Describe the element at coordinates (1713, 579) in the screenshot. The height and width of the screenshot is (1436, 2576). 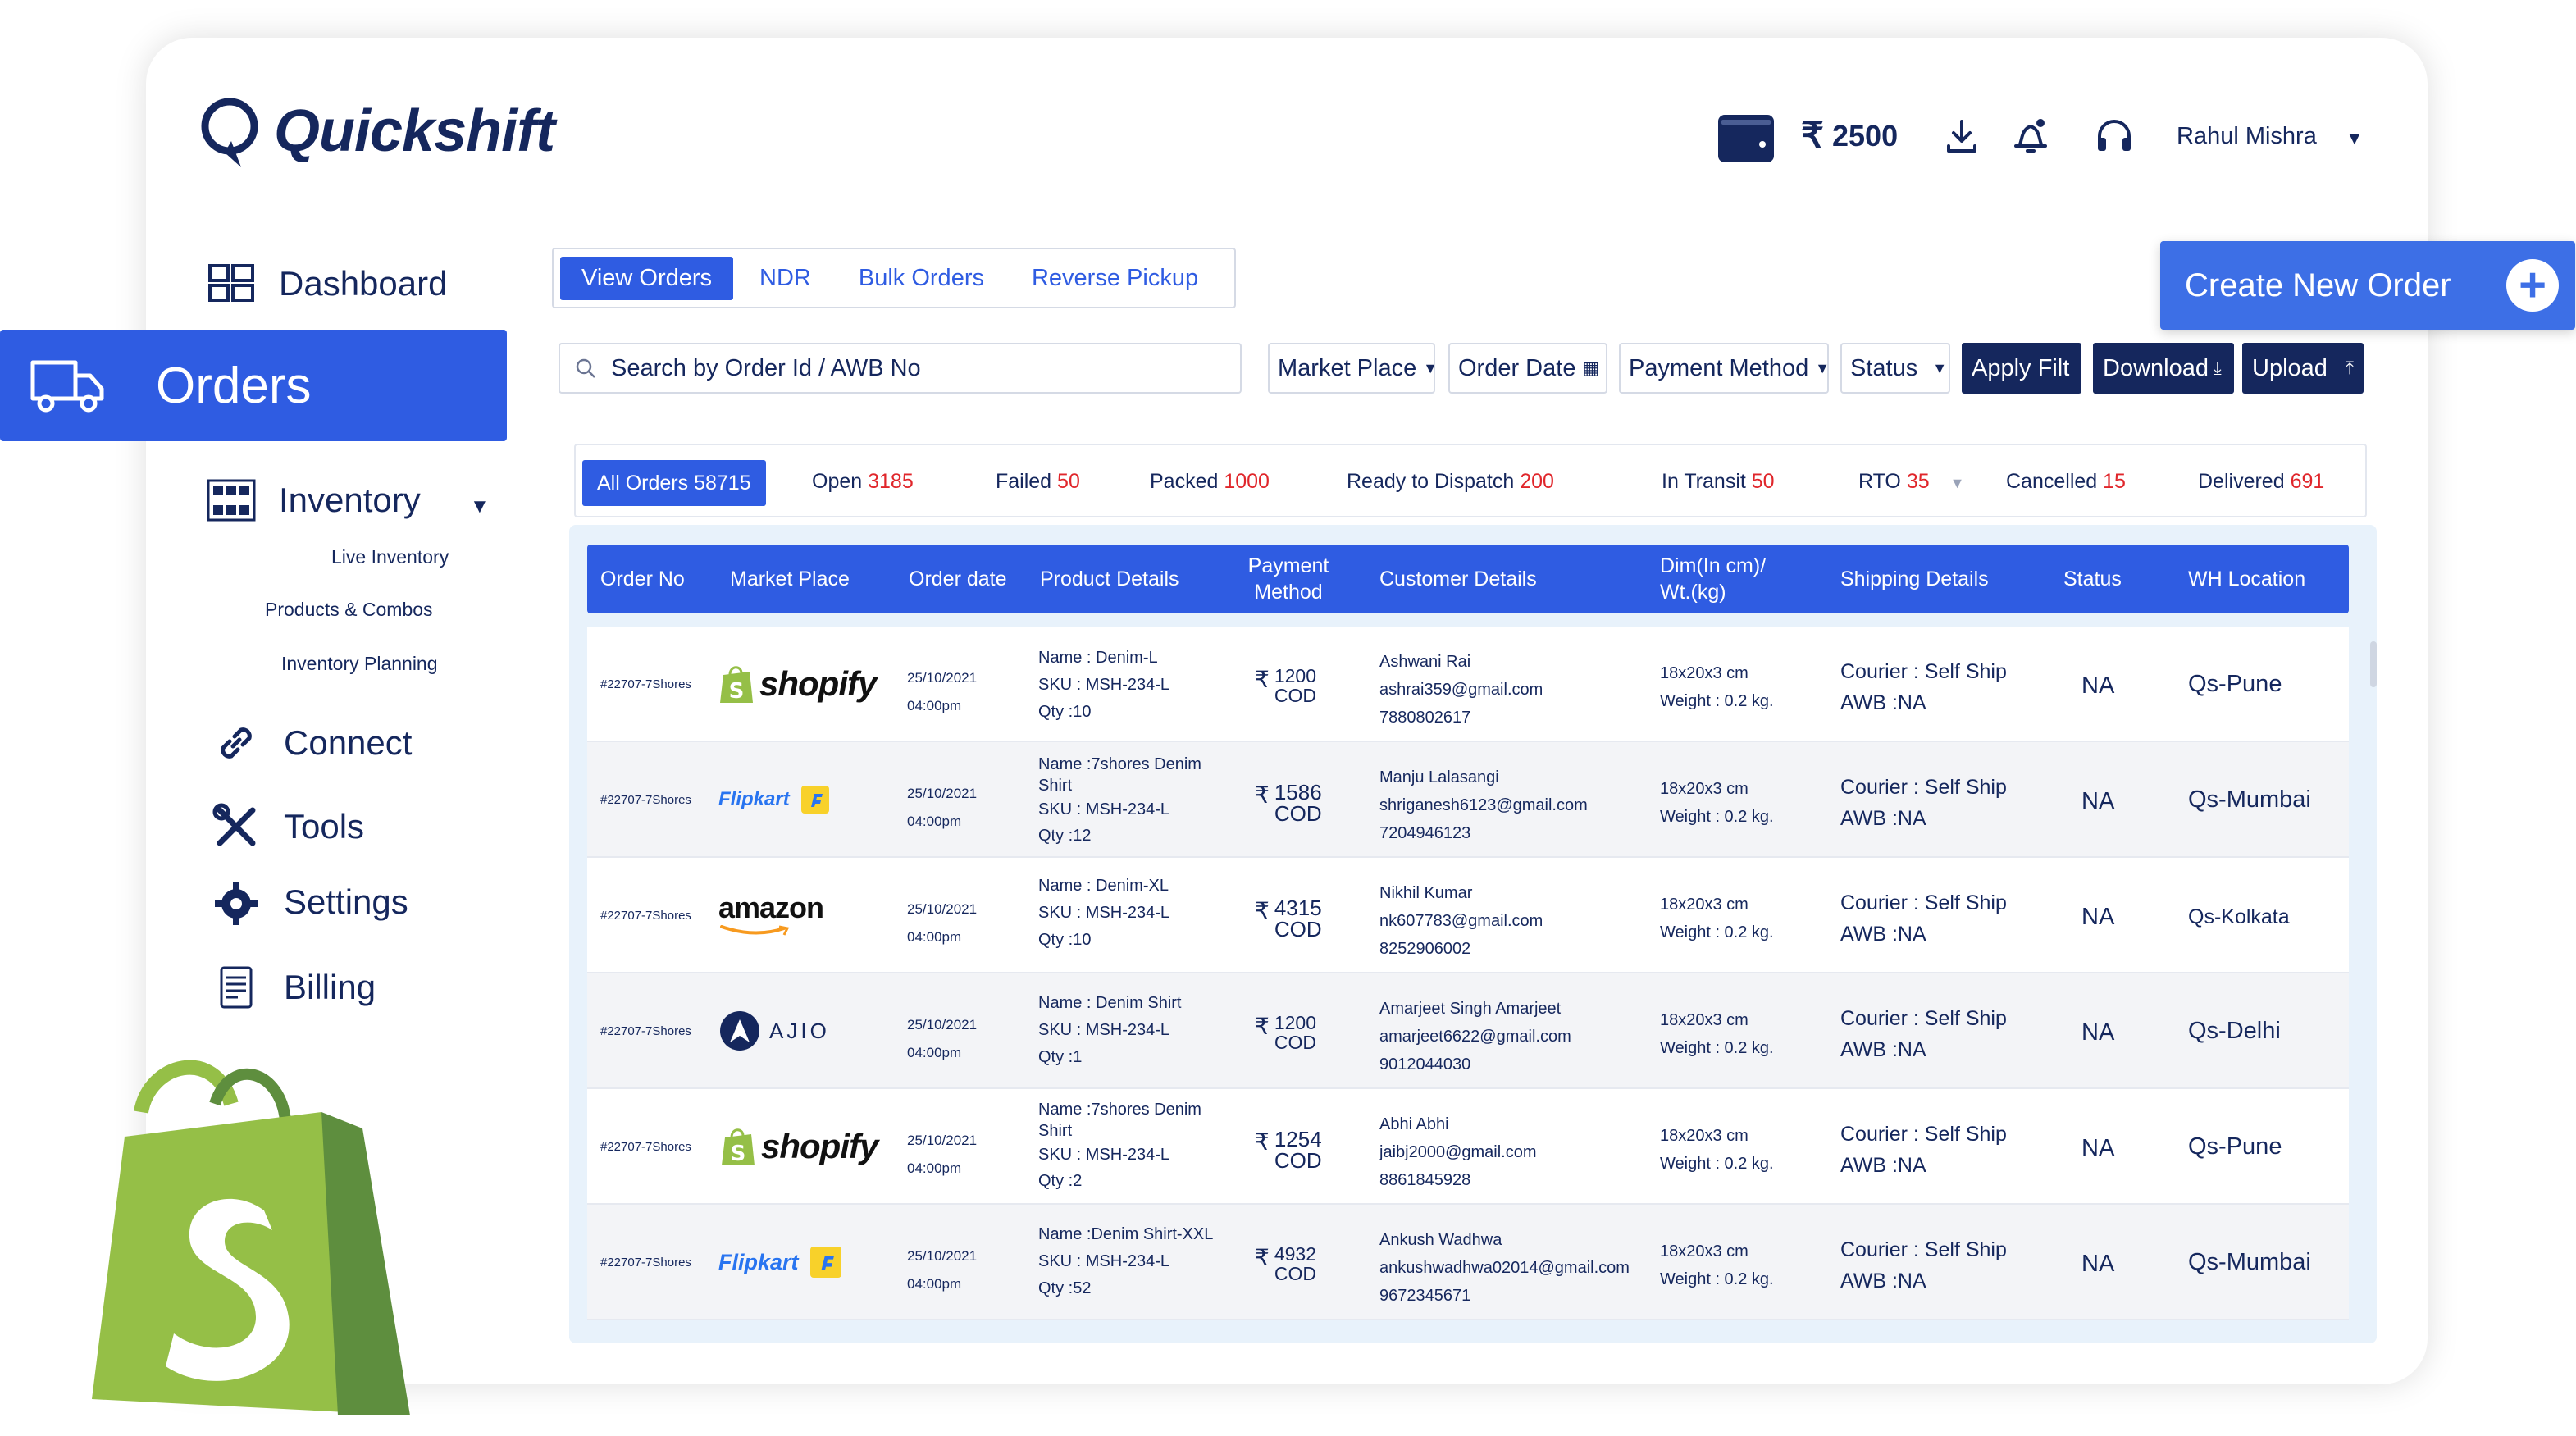
I see `header-dimensions: Dim(In cm)/ Wt.(kg)` at that location.